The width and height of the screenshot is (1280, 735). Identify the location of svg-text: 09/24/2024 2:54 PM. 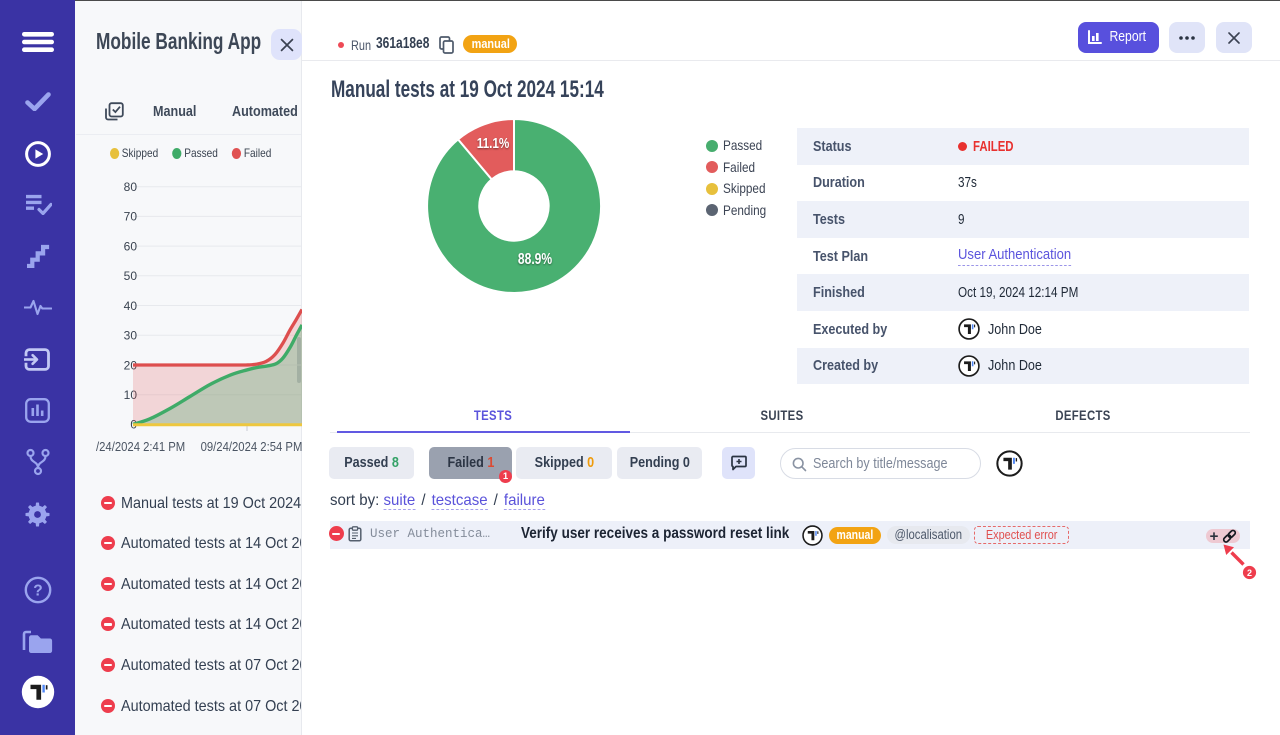
(251, 446).